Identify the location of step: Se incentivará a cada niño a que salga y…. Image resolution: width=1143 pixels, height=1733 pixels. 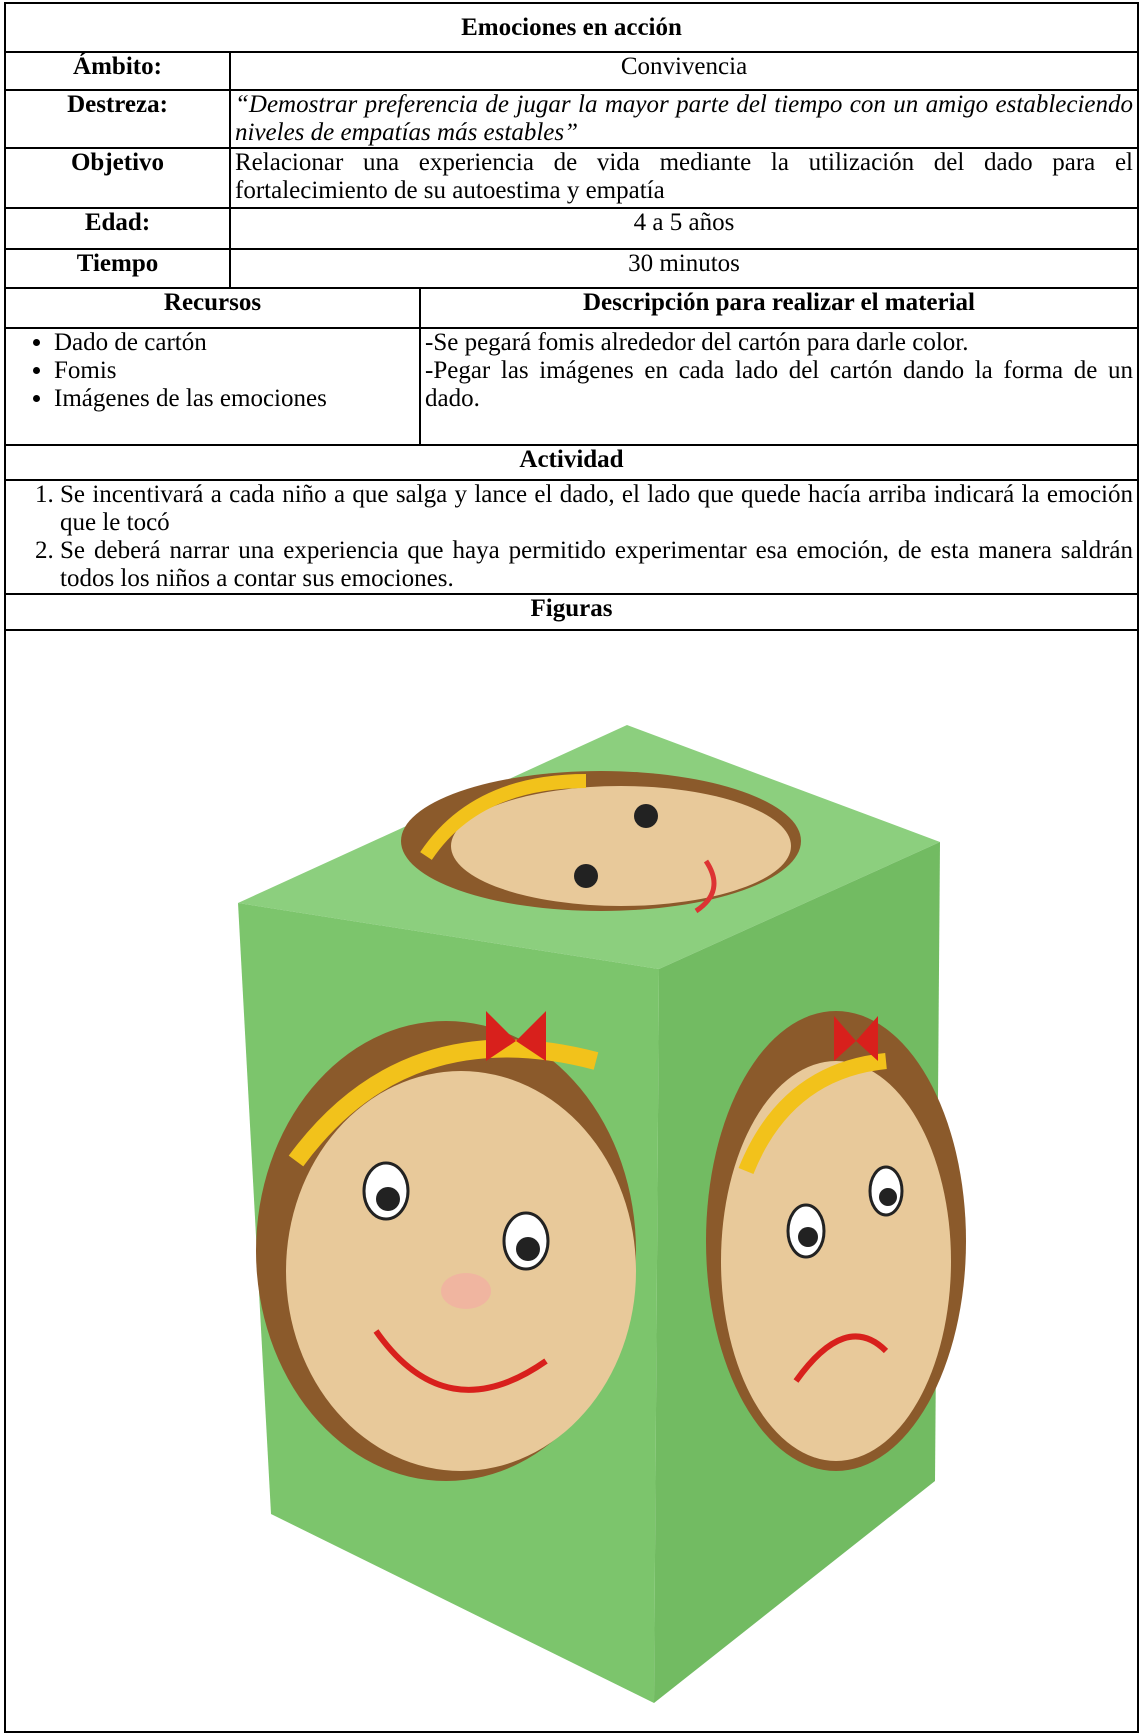
(596, 509).